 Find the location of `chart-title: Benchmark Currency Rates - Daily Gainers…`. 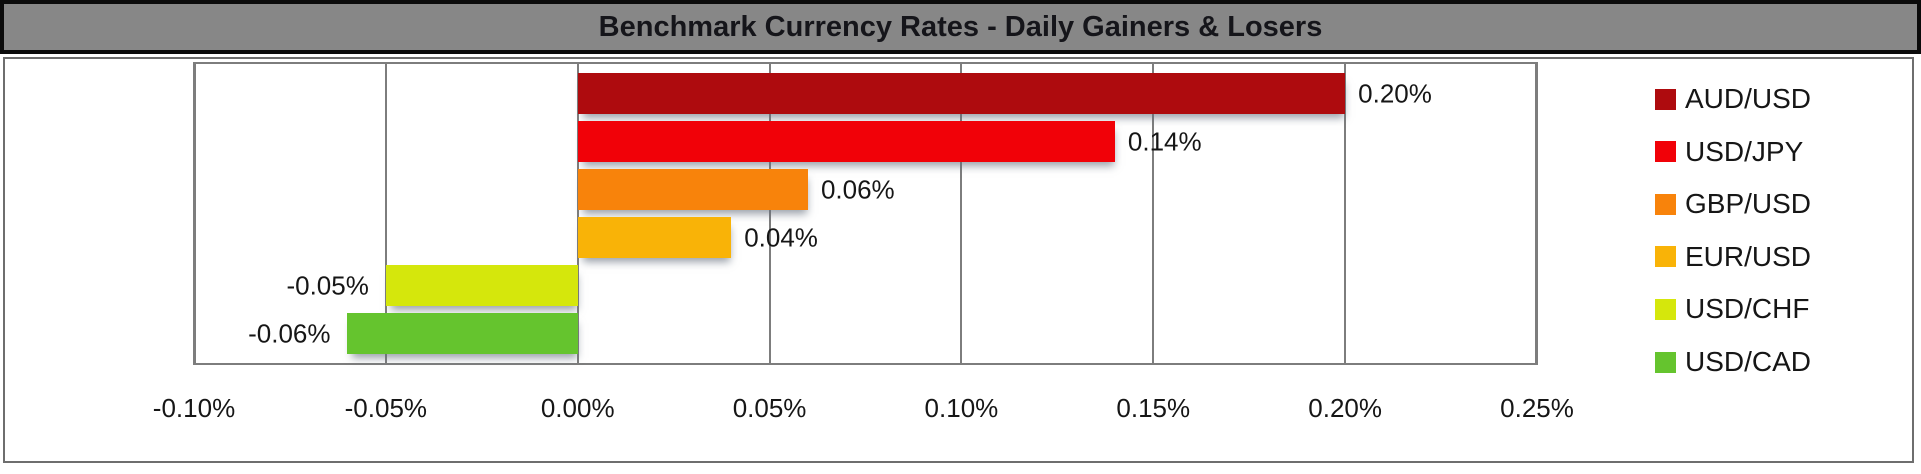

chart-title: Benchmark Currency Rates - Daily Gainers… is located at coordinates (960, 26).